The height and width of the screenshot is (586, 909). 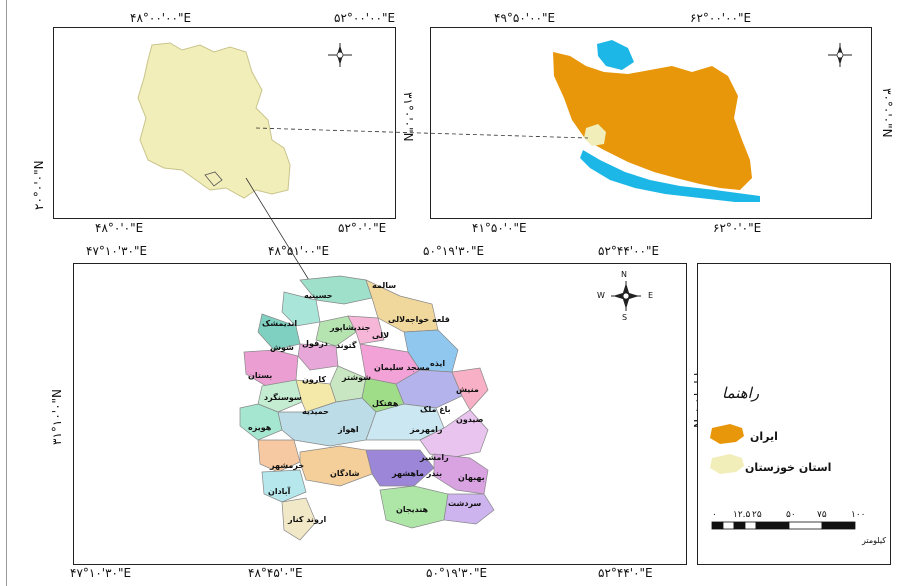 I want to click on top-right-coord-top-1: ۴۹°۵۰'۰۰"E, so click(x=525, y=18).